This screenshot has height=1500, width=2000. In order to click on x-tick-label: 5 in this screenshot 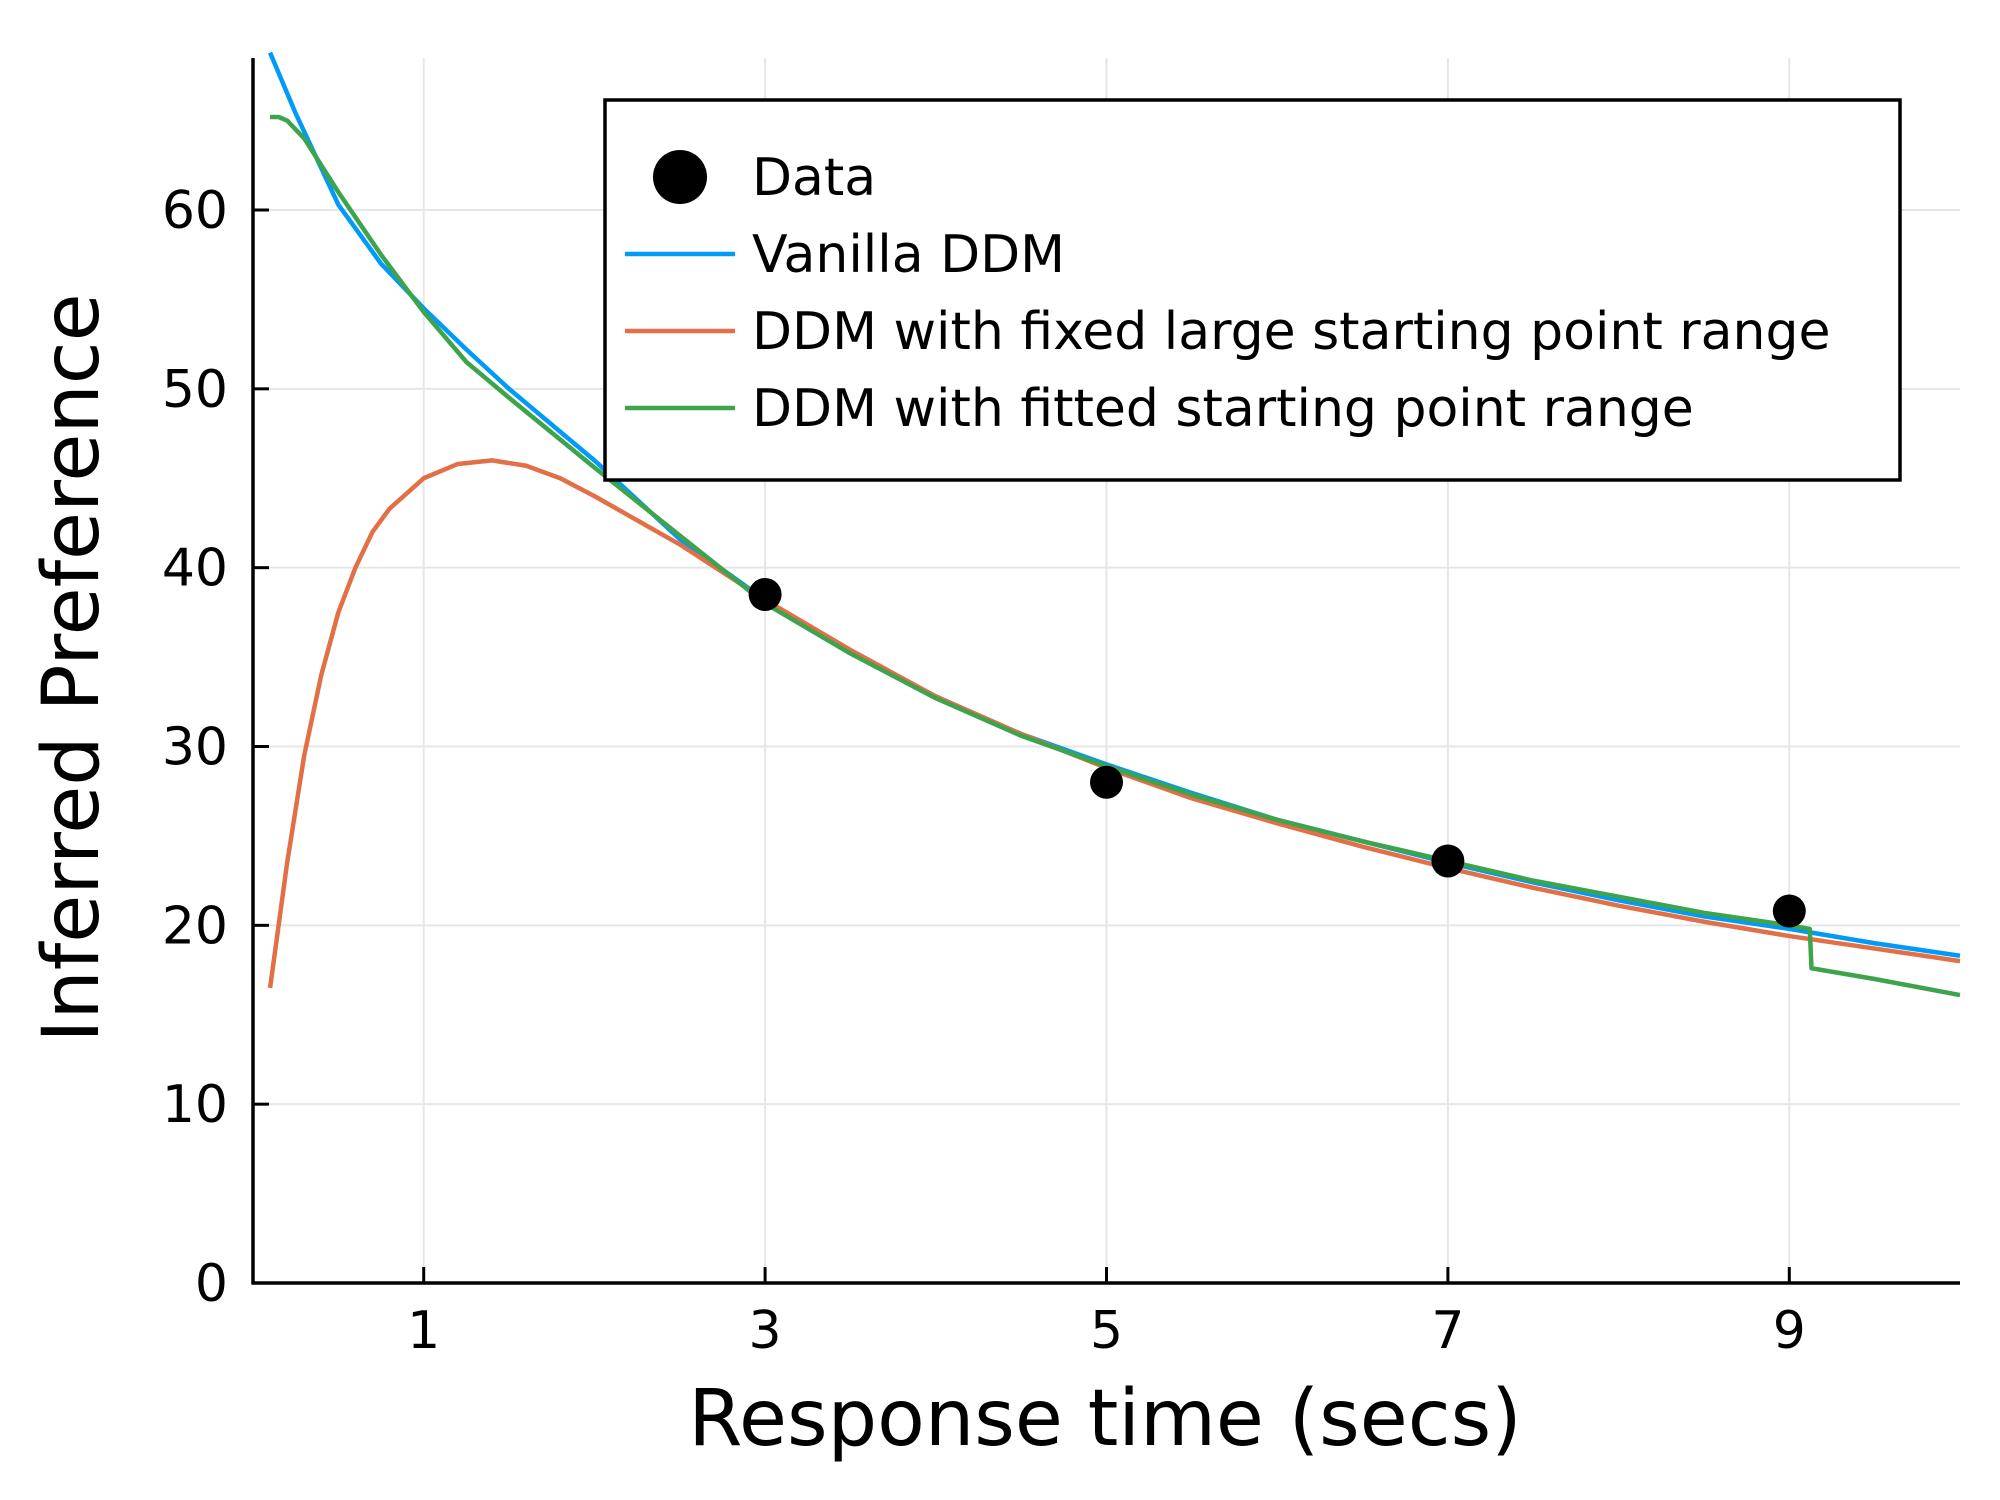, I will do `click(1106, 1331)`.